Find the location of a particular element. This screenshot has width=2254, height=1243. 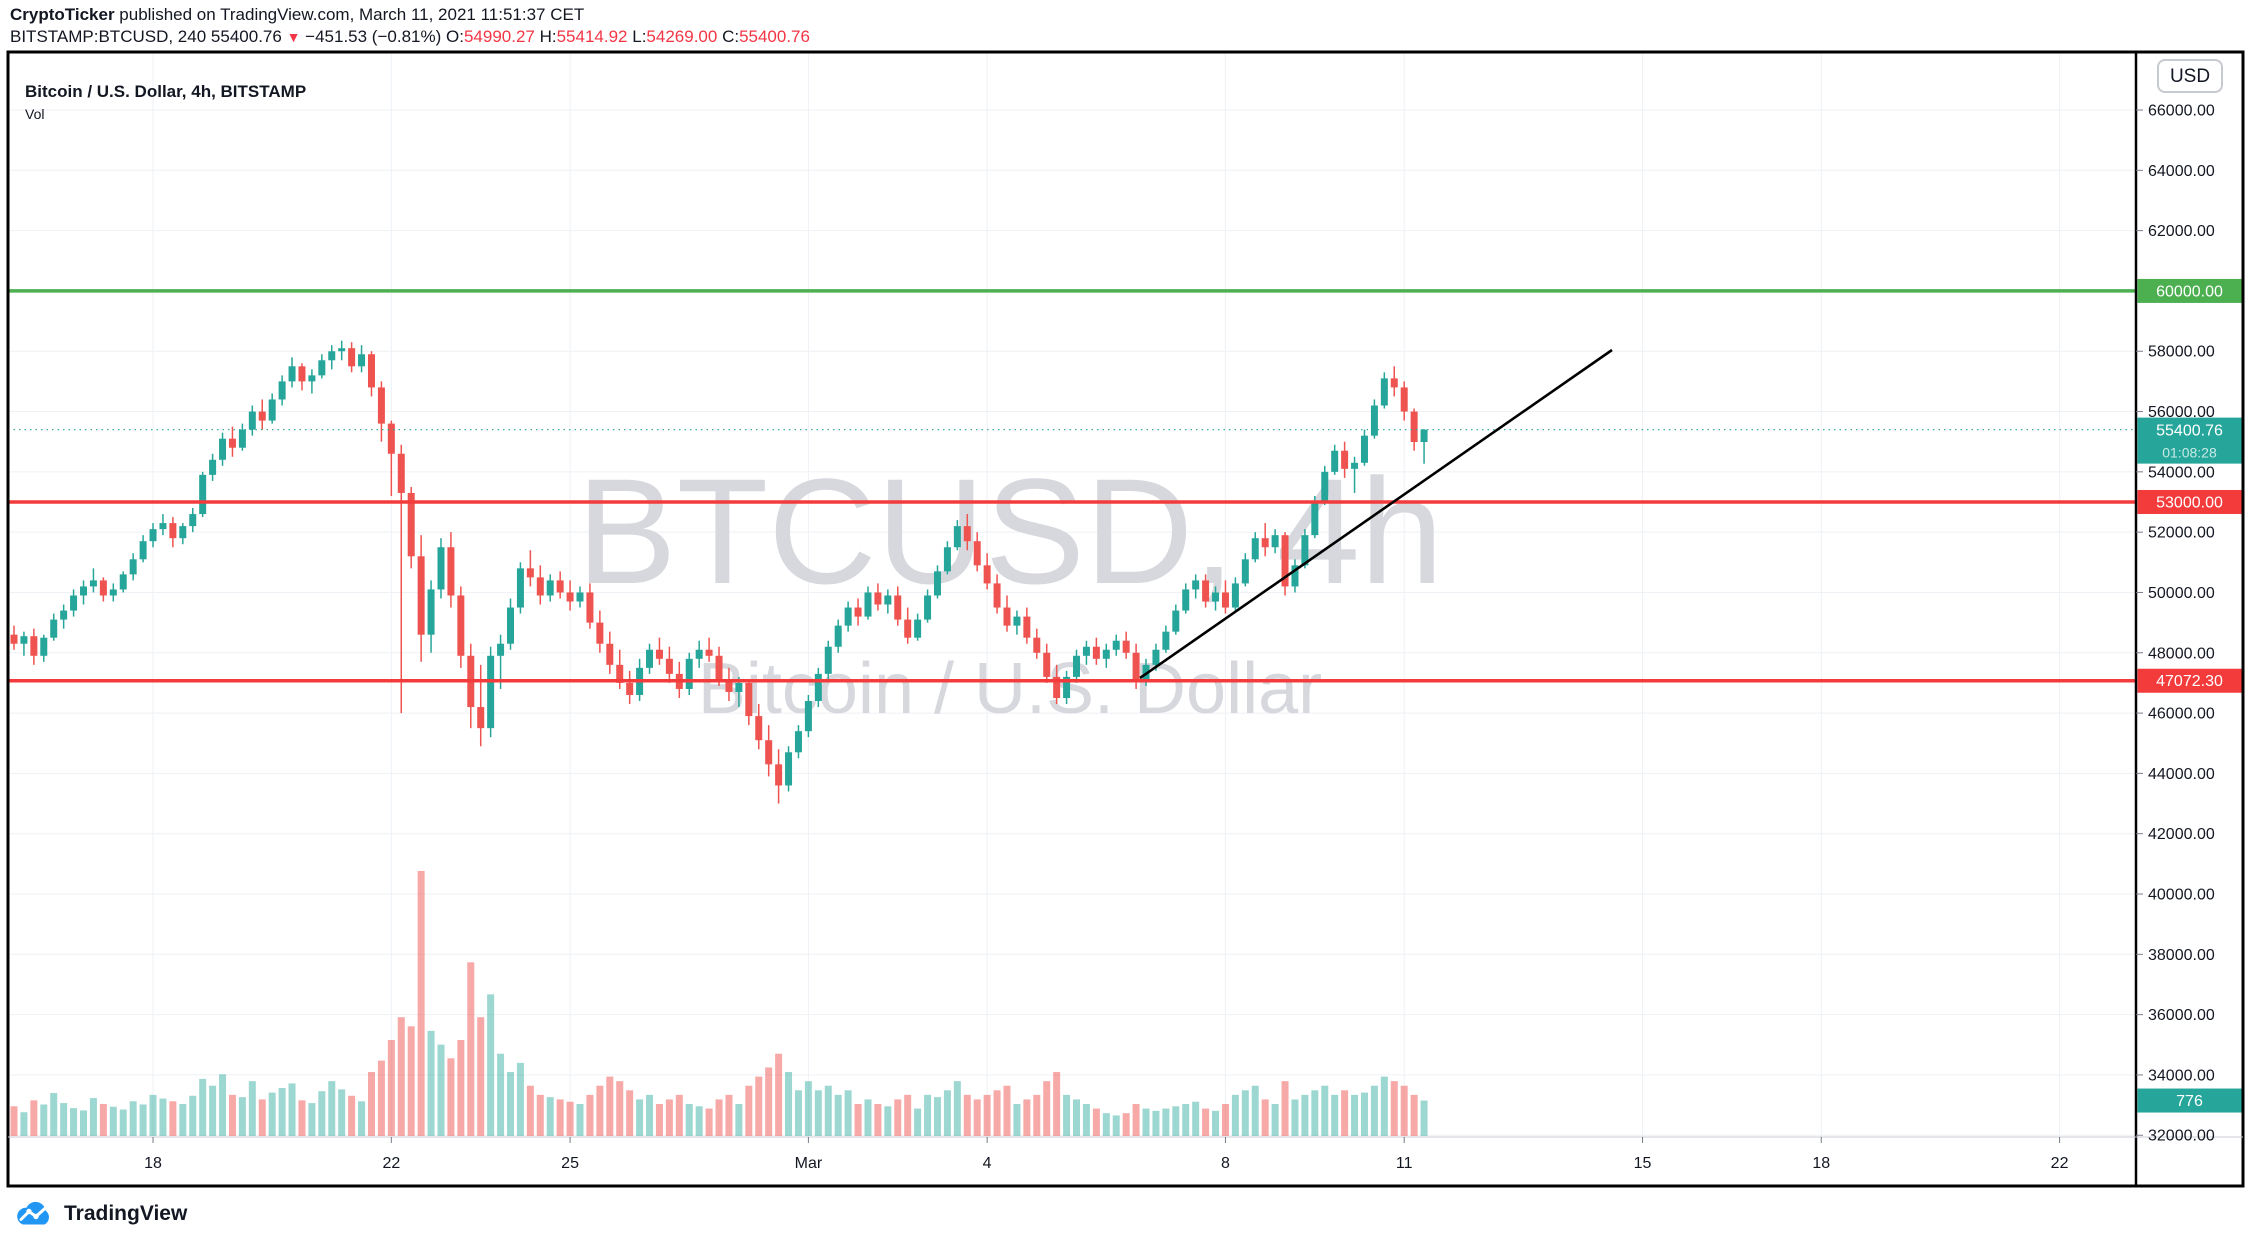

time-tick-label: Mar is located at coordinates (809, 1163).